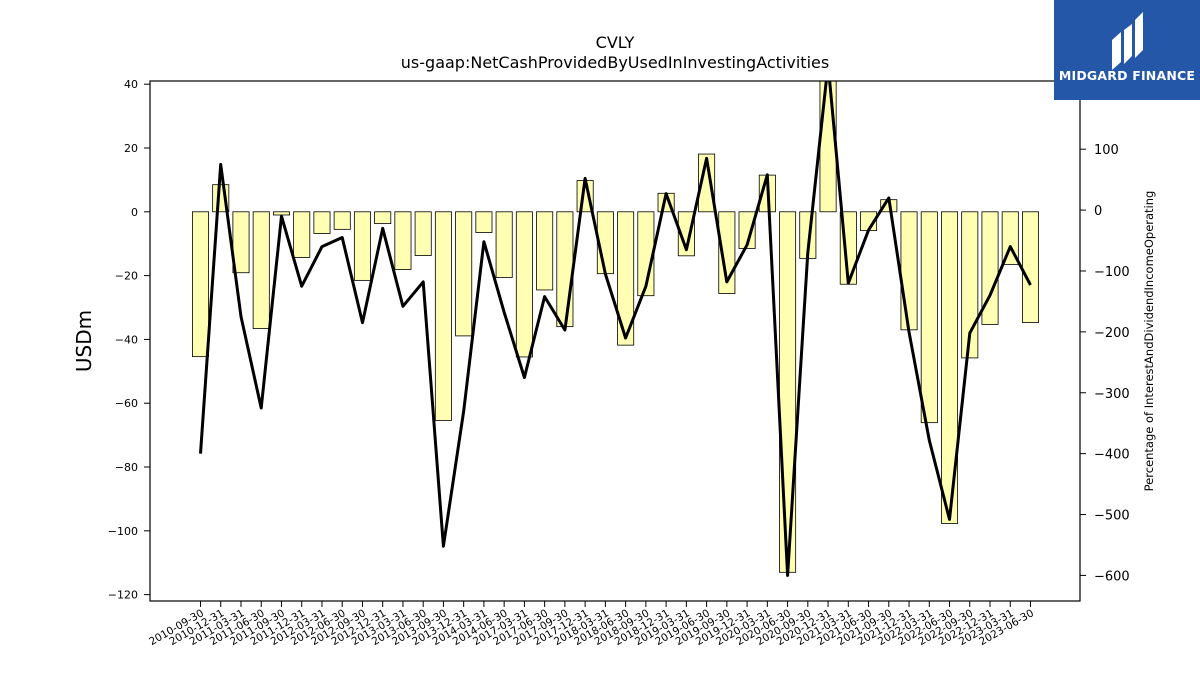 The height and width of the screenshot is (675, 1200). I want to click on y-axis-right: 100 0 −100 −200 −300 −400 −500 −600, so click(1105, 363).